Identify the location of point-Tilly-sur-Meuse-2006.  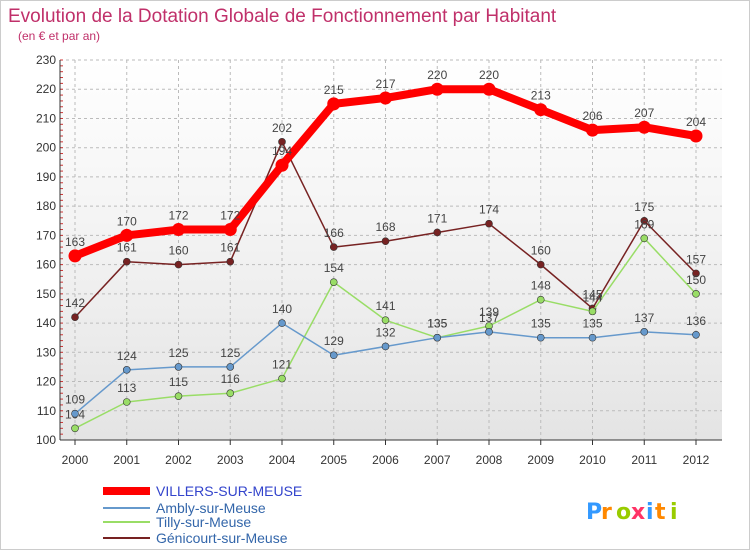
(385, 320).